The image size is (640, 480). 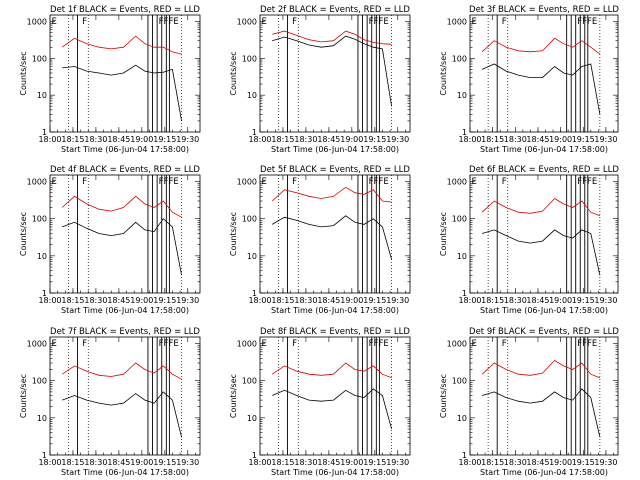 What do you see at coordinates (544, 10) in the screenshot?
I see `panel-title: Det 3f BLACK = Events, RED = LLD` at bounding box center [544, 10].